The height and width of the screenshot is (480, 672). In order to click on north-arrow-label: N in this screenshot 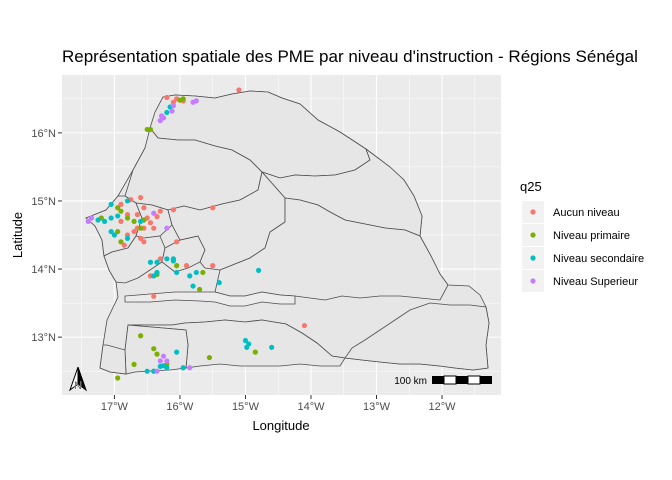, I will do `click(78, 386)`.